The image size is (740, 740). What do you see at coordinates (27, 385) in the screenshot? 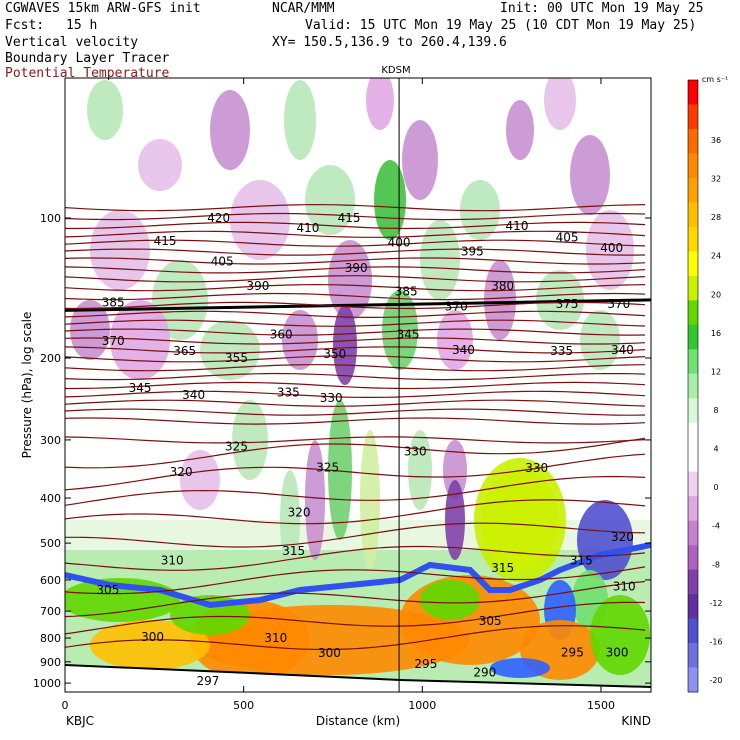
I see `y-axis-label: Pressure (hPa), log scale` at bounding box center [27, 385].